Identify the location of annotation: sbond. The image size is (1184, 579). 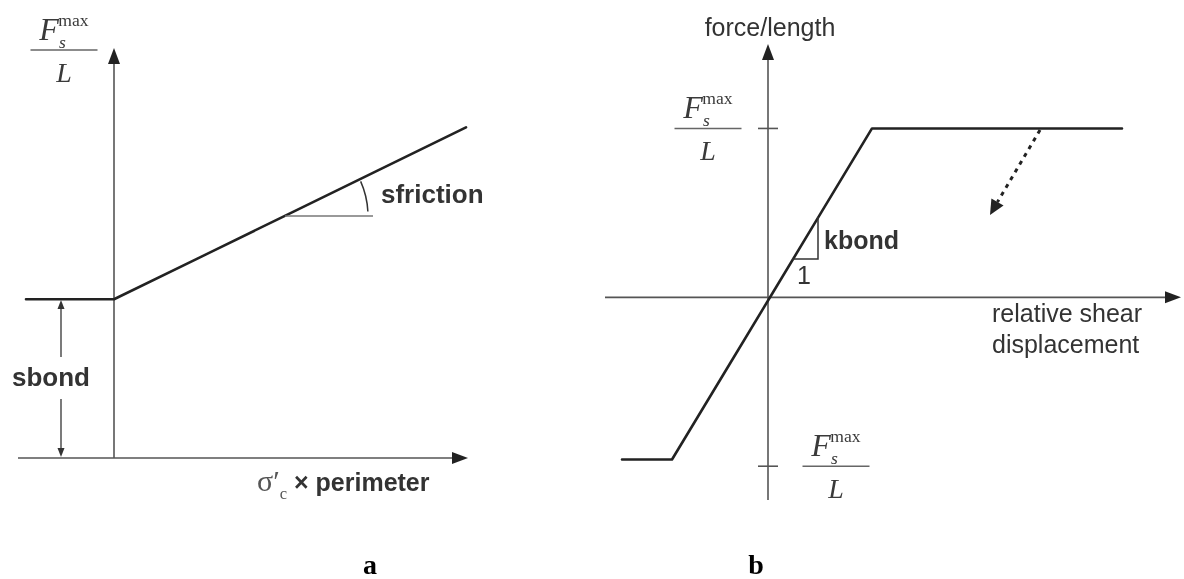
(51, 377).